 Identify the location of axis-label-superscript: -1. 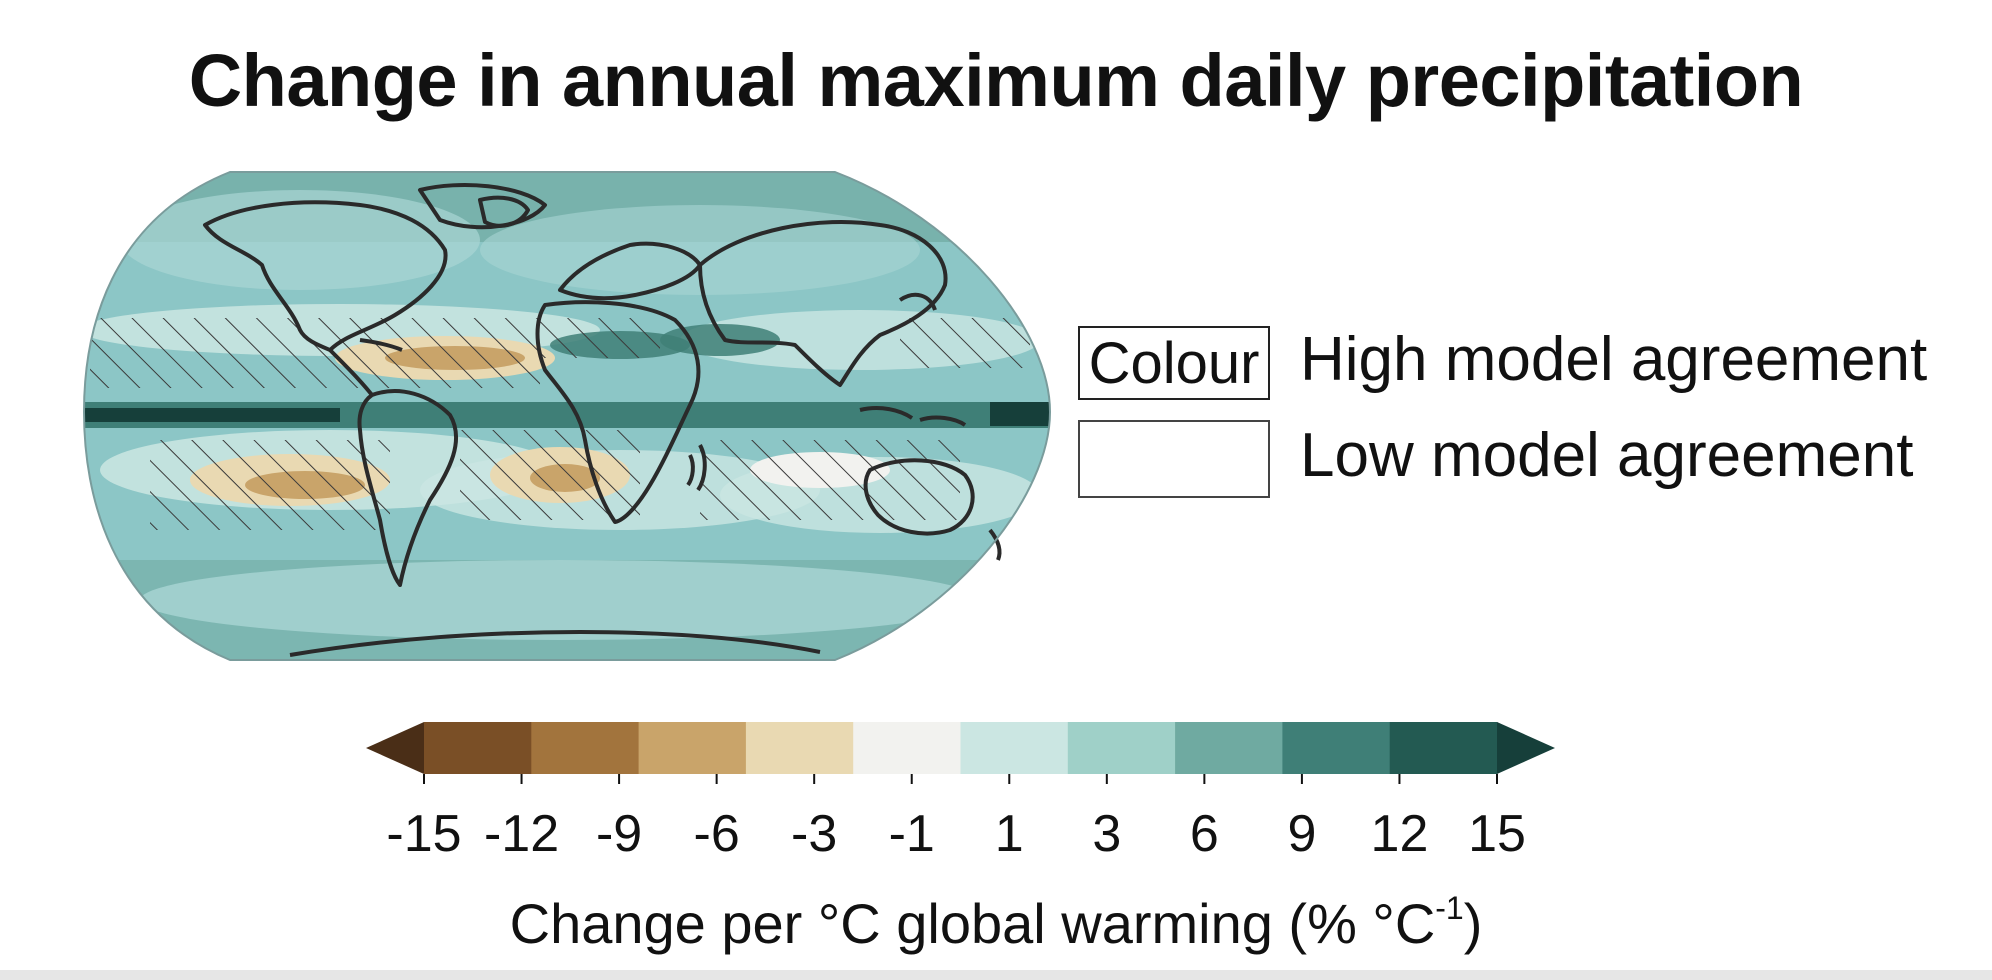
(1449, 908).